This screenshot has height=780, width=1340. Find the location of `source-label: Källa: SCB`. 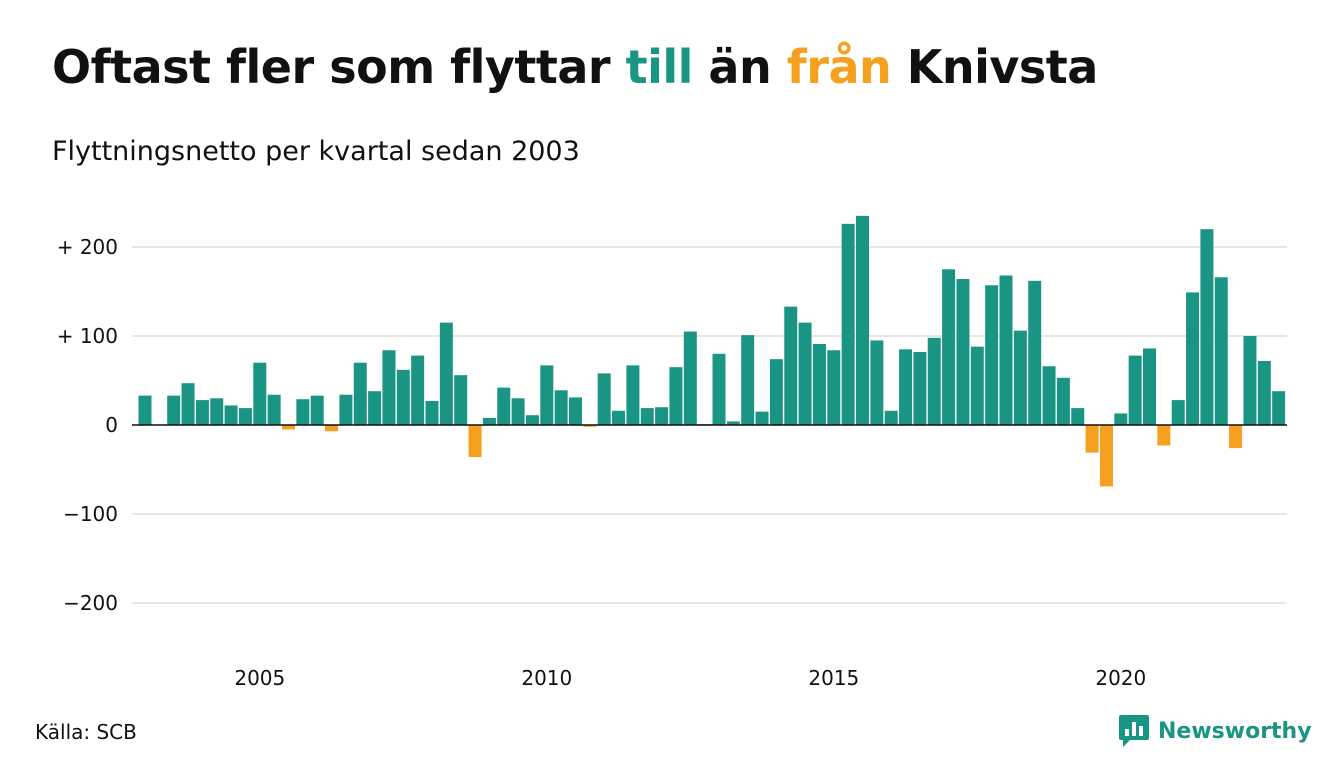

source-label: Källa: SCB is located at coordinates (86, 732).